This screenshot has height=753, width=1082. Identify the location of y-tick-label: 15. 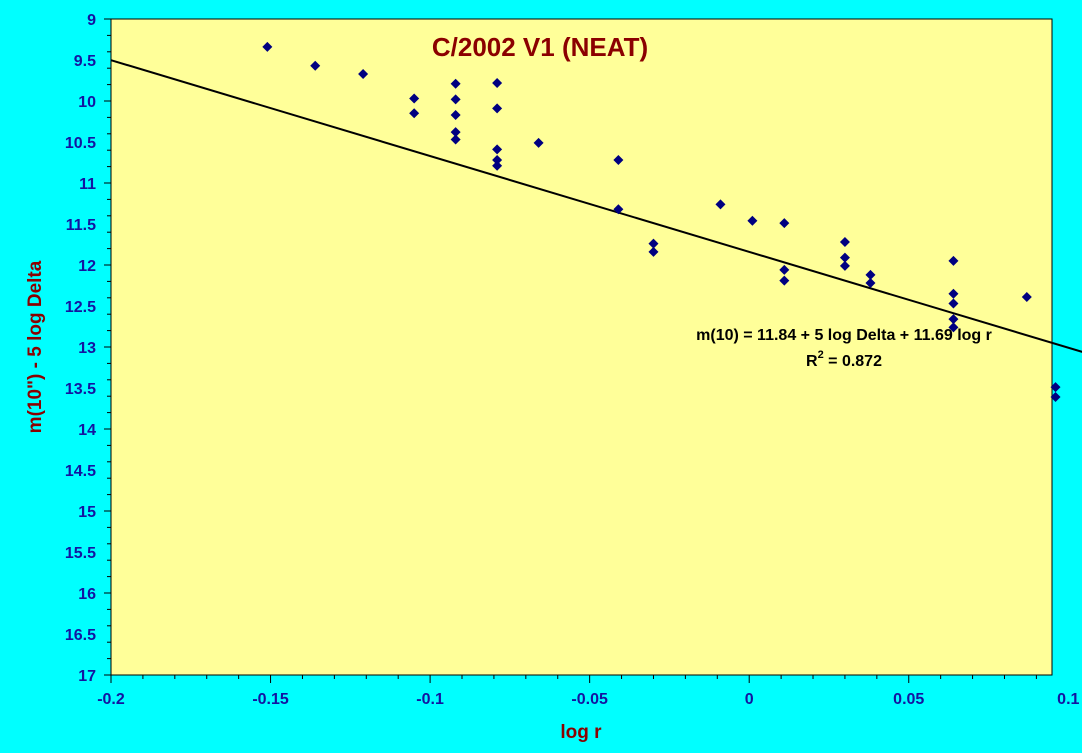
(87, 512).